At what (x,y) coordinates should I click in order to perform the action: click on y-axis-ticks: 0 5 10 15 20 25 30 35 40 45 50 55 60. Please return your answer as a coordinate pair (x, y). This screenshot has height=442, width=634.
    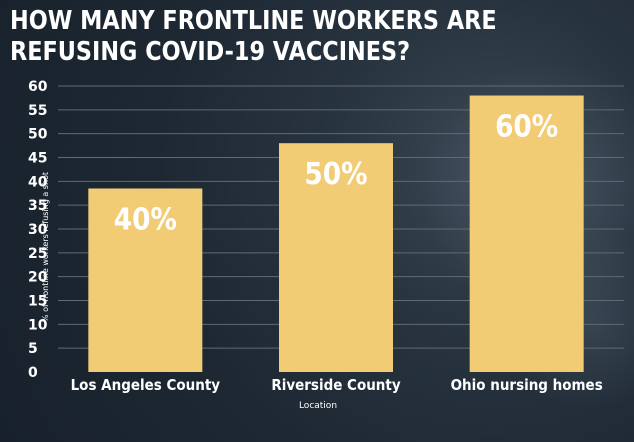
    Looking at the image, I should click on (38, 230).